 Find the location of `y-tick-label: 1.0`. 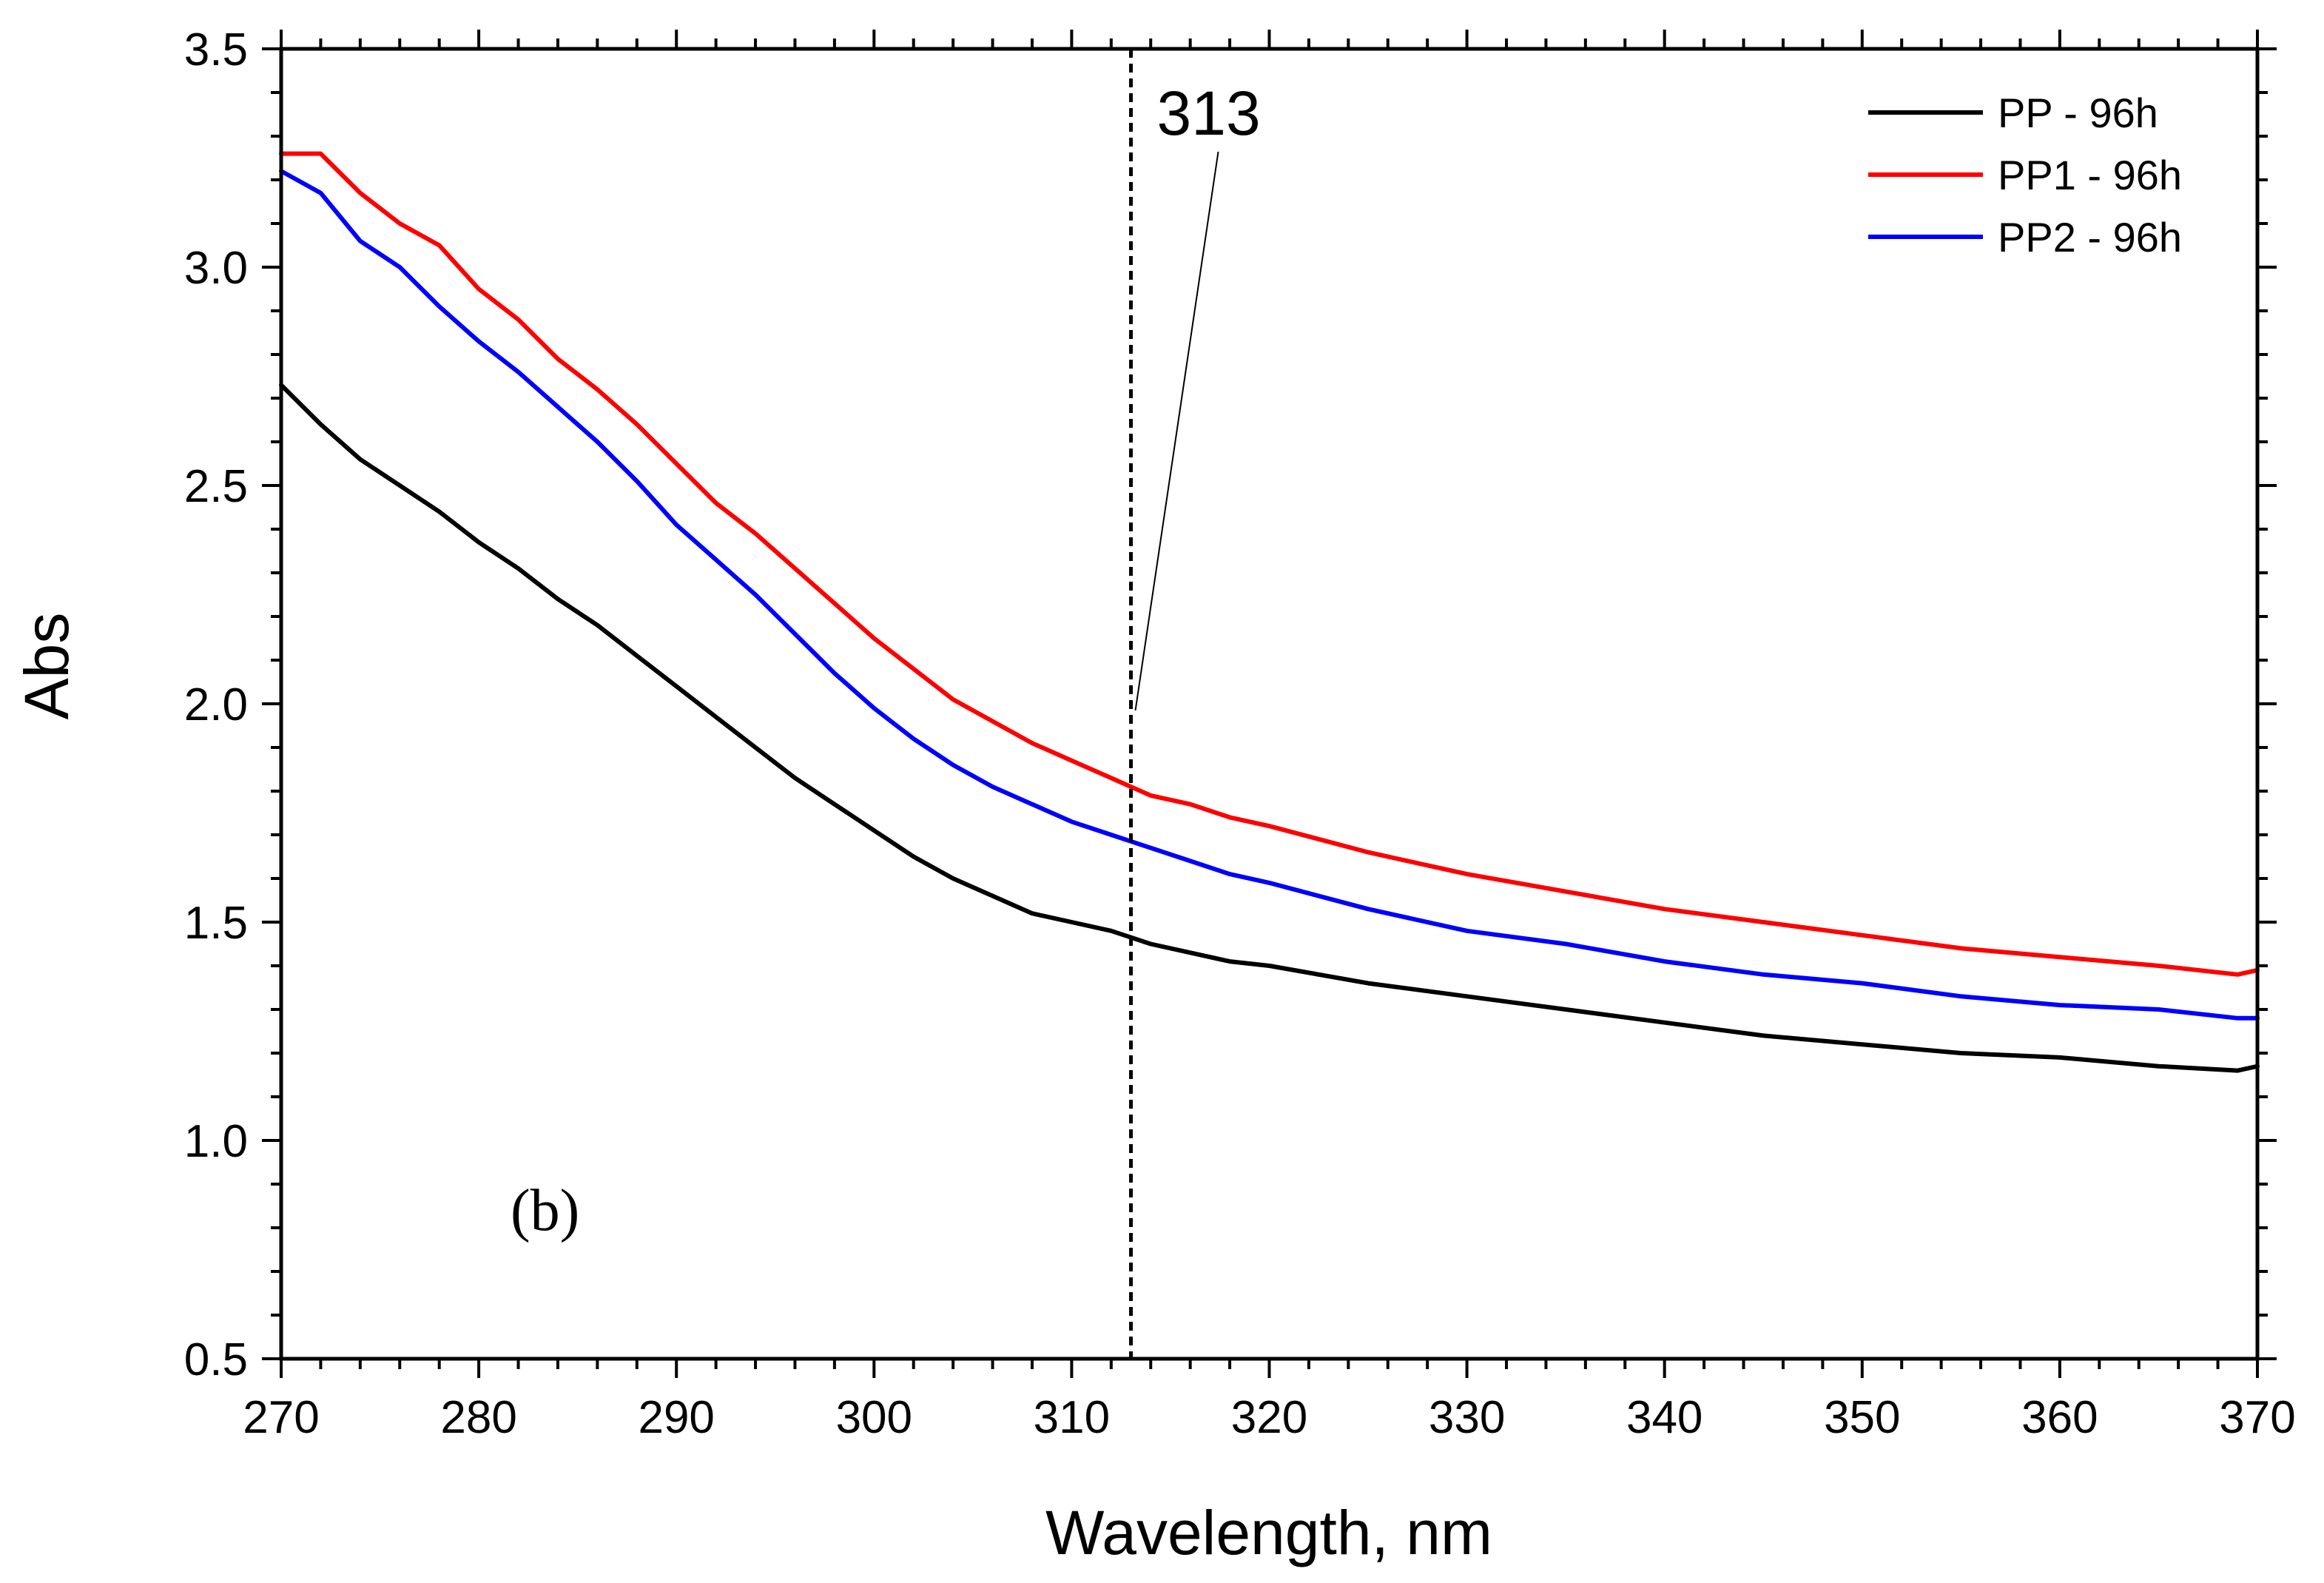

y-tick-label: 1.0 is located at coordinates (216, 1141).